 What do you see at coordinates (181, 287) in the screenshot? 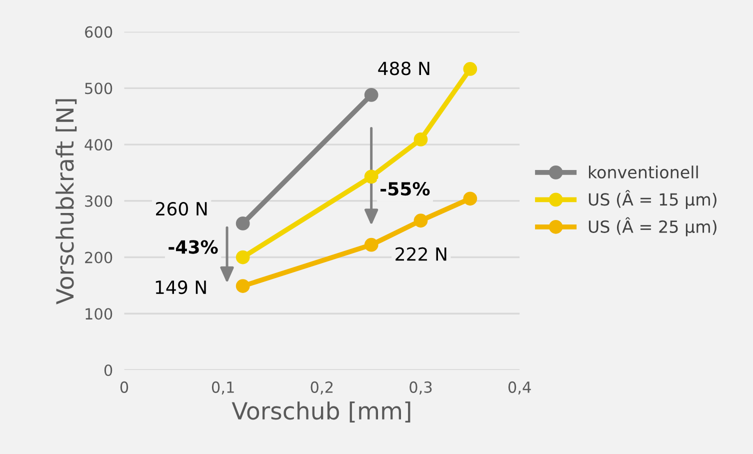
I see `annotation: 149 N` at bounding box center [181, 287].